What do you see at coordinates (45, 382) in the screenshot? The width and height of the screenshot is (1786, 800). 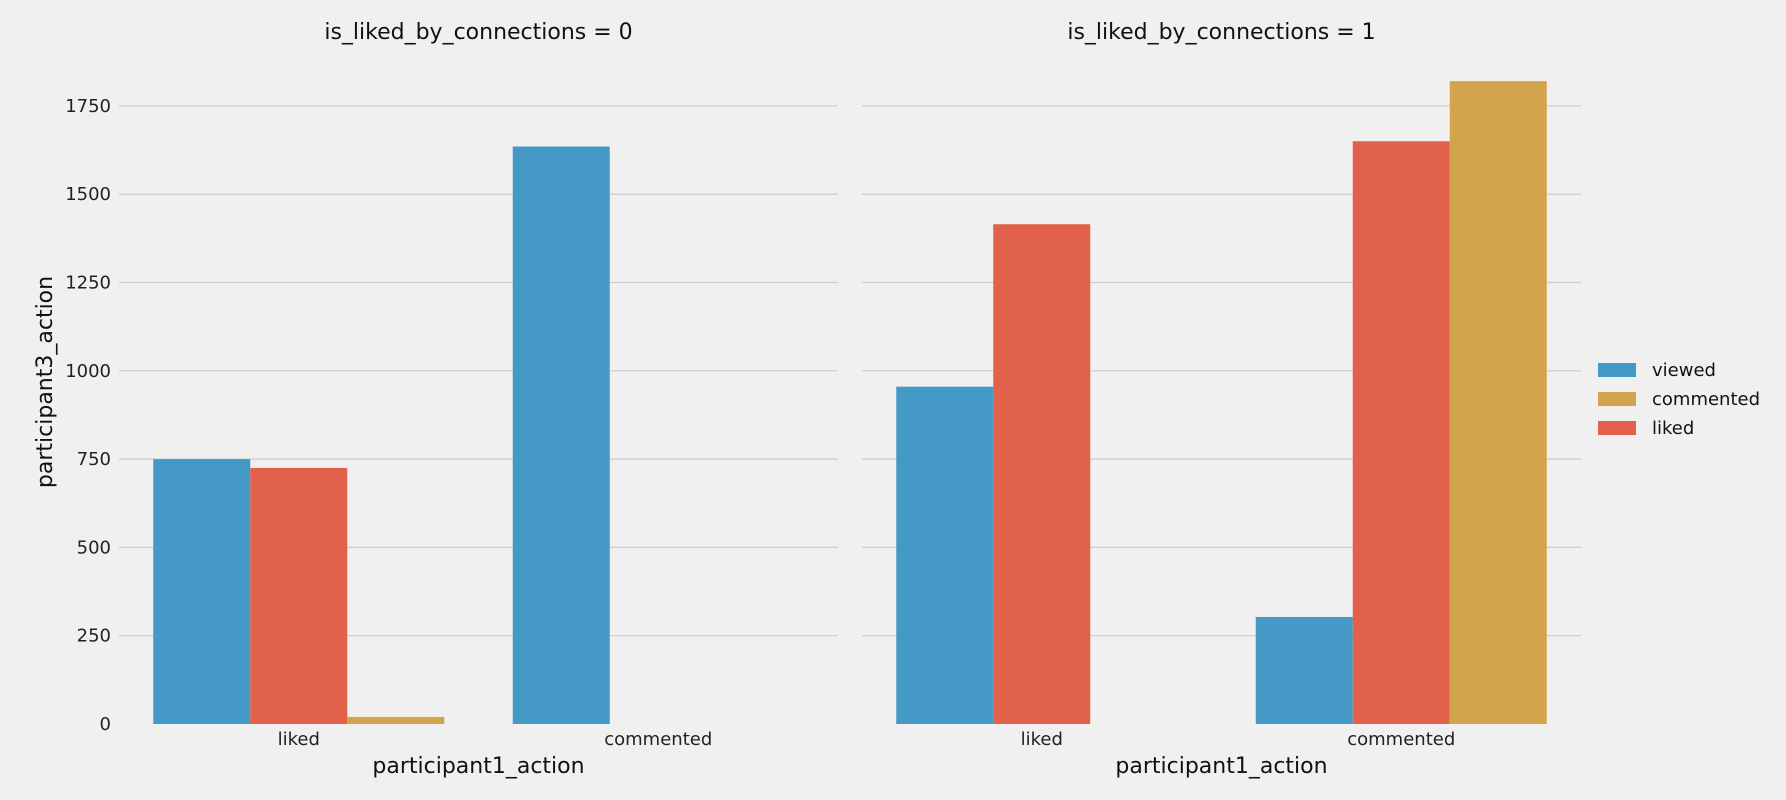 I see `y-axis-title: participant3_action` at bounding box center [45, 382].